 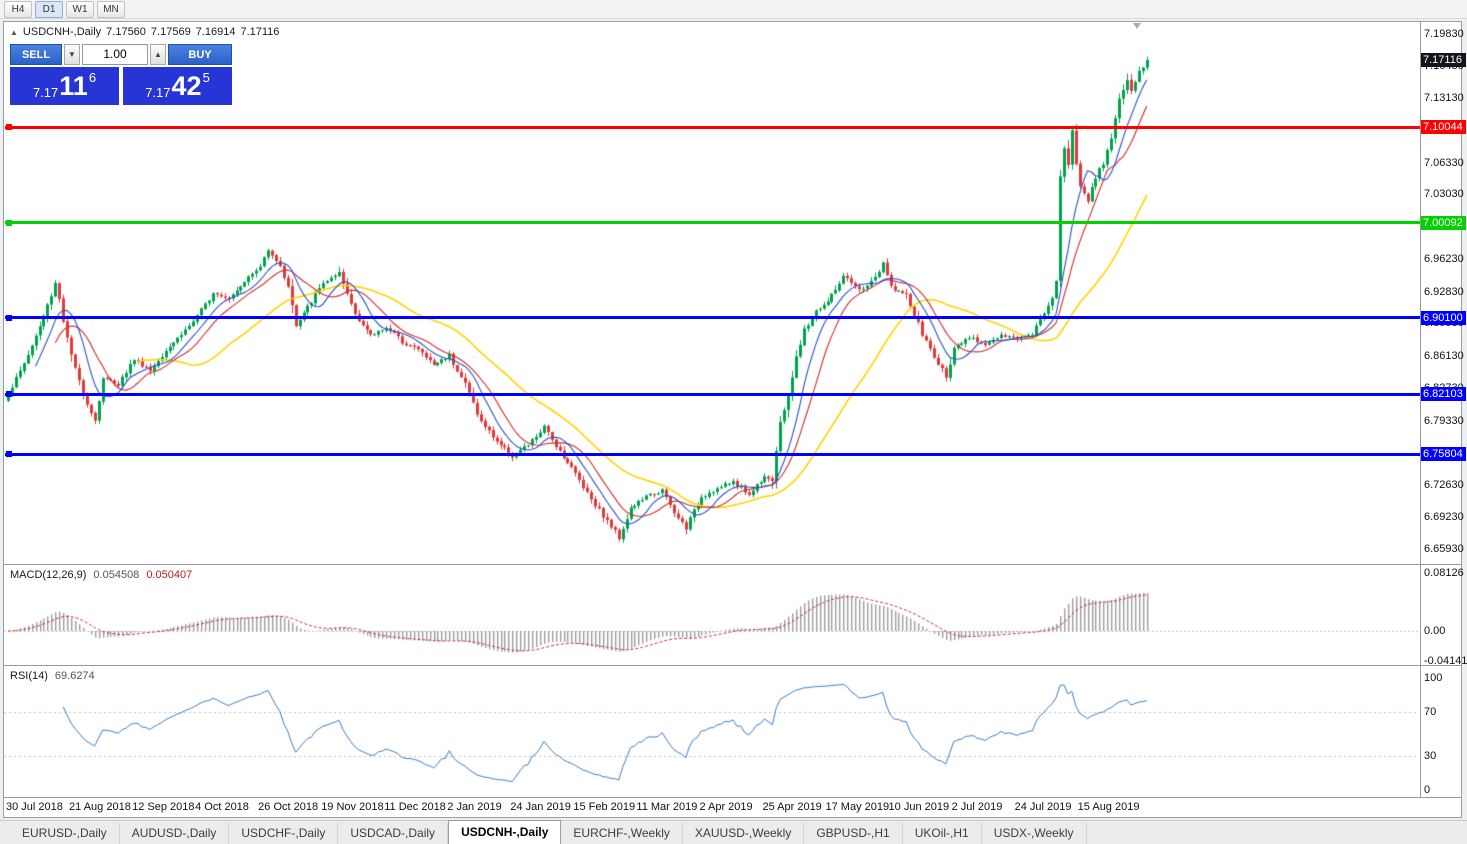 What do you see at coordinates (62, 32) in the screenshot?
I see `symbol-period-label: USDCNH-,Daily` at bounding box center [62, 32].